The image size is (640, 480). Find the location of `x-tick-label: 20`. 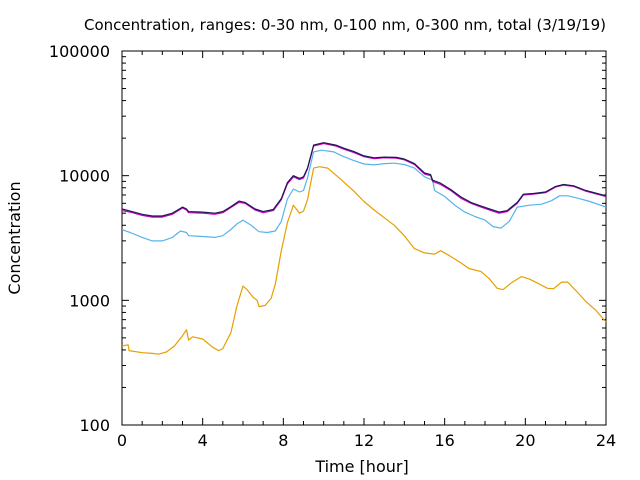

x-tick-label: 20 is located at coordinates (525, 440).